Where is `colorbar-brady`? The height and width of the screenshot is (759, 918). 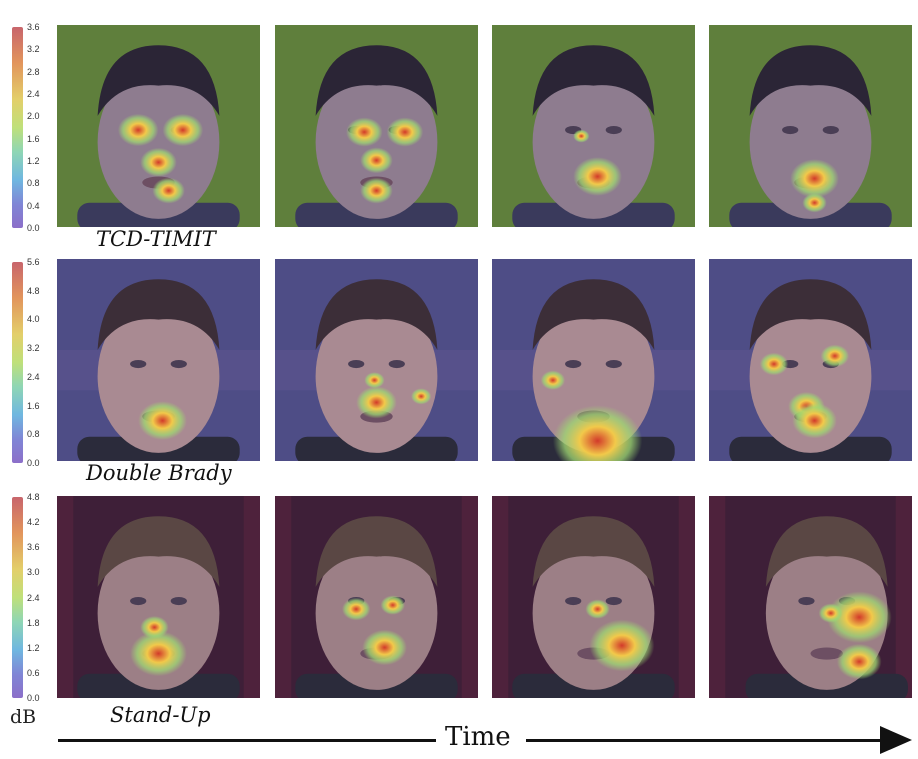 colorbar-brady is located at coordinates (17, 362).